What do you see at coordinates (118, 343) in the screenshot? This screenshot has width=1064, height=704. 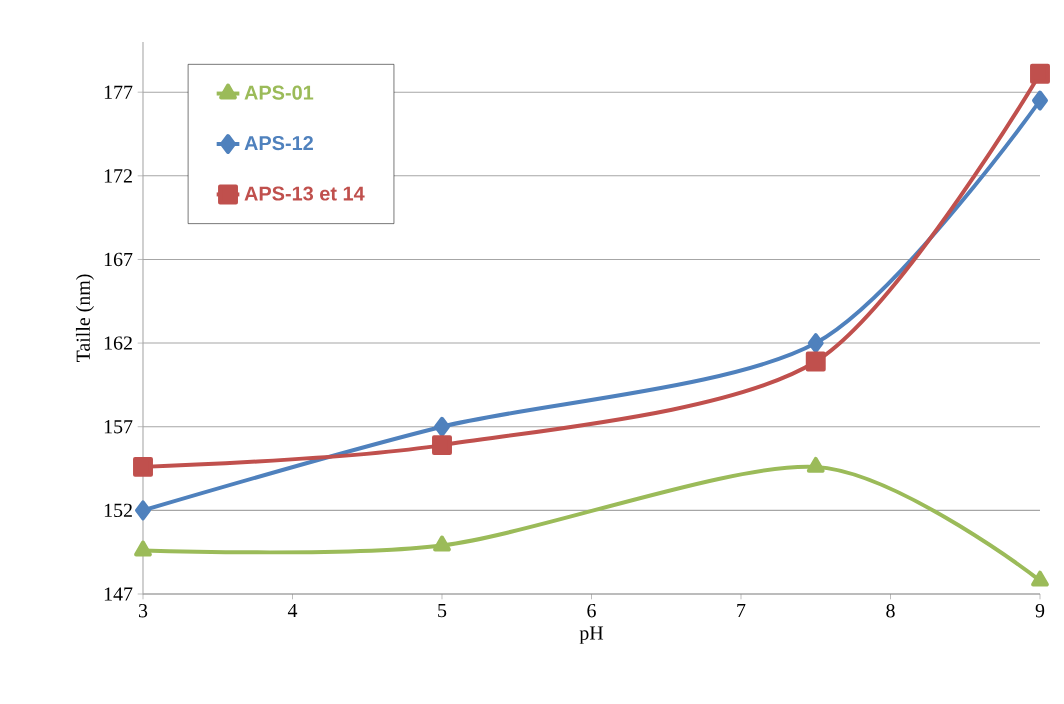 I see `y-tick-label: 162` at bounding box center [118, 343].